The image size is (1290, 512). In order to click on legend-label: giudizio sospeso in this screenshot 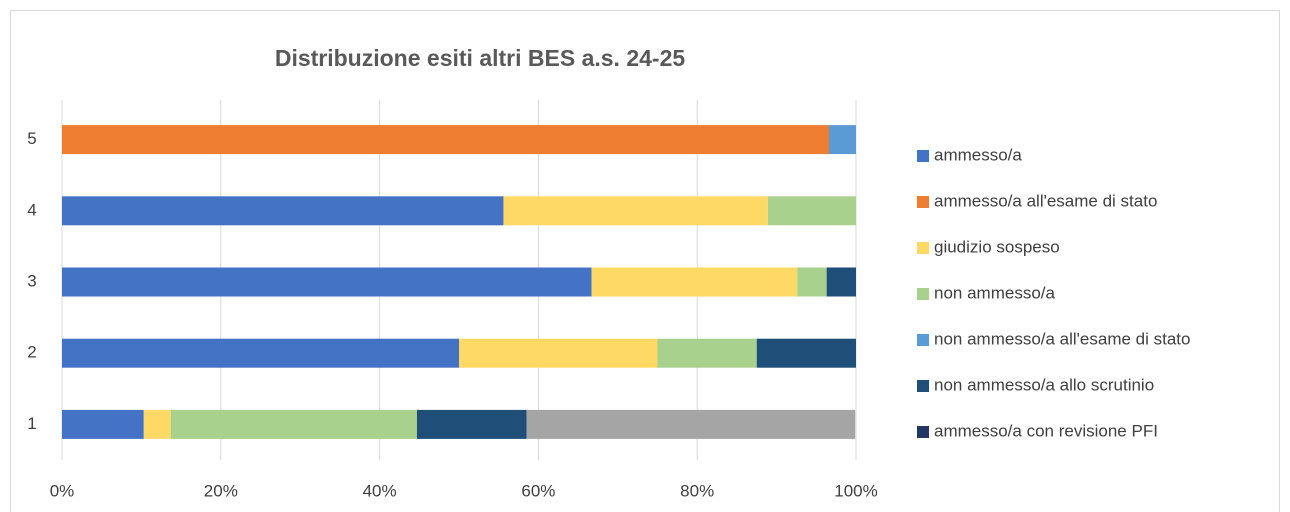, I will do `click(997, 246)`.